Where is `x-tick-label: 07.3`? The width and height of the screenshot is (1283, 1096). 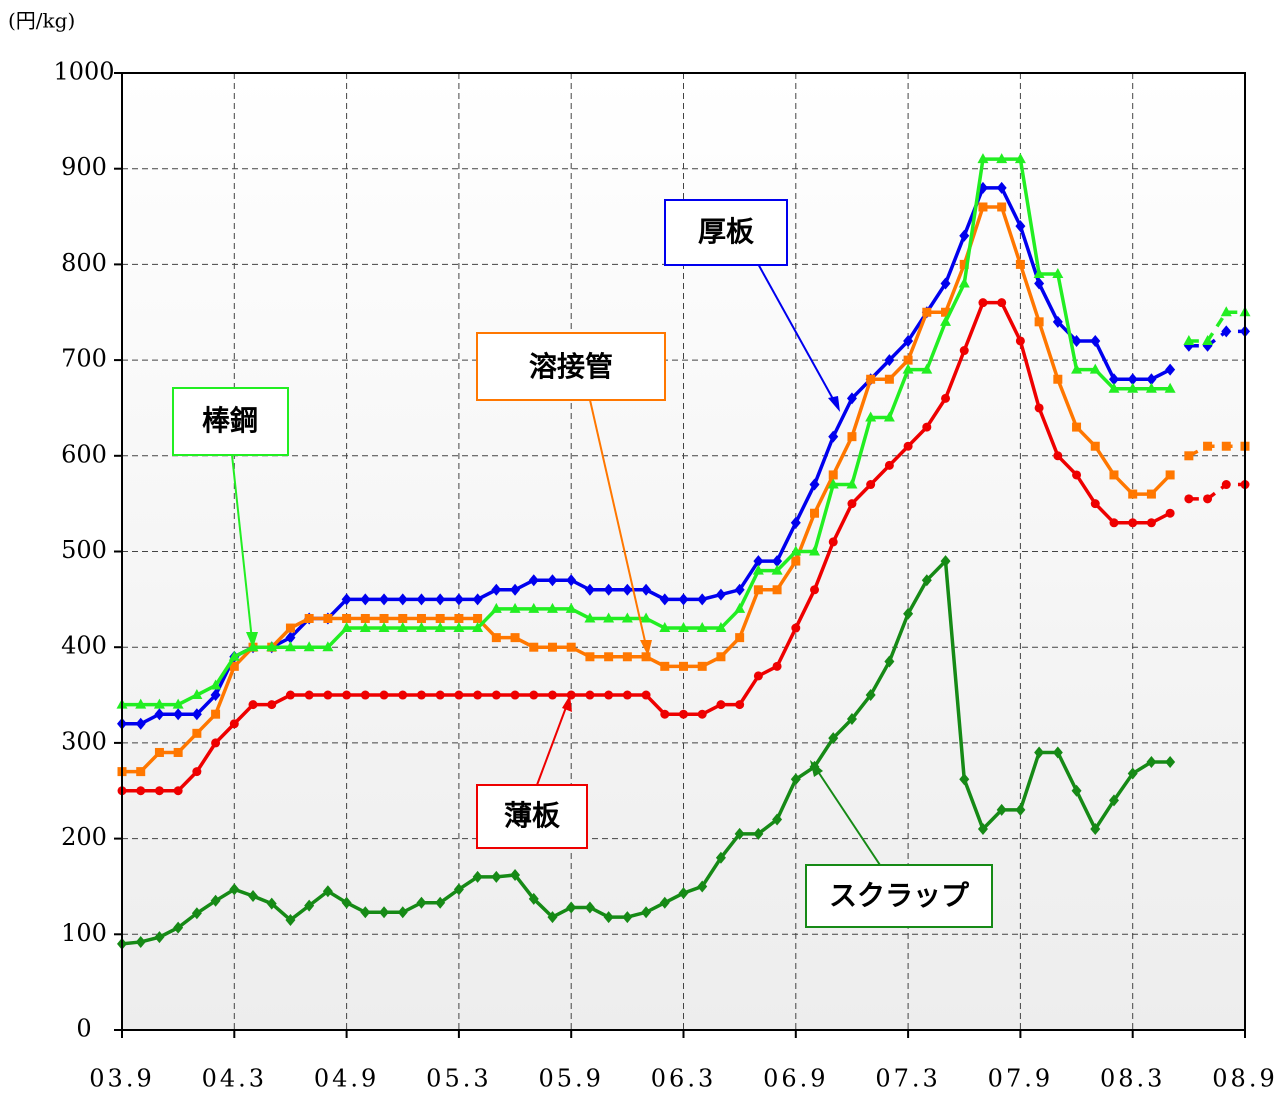
x-tick-label: 07.3 is located at coordinates (907, 1079).